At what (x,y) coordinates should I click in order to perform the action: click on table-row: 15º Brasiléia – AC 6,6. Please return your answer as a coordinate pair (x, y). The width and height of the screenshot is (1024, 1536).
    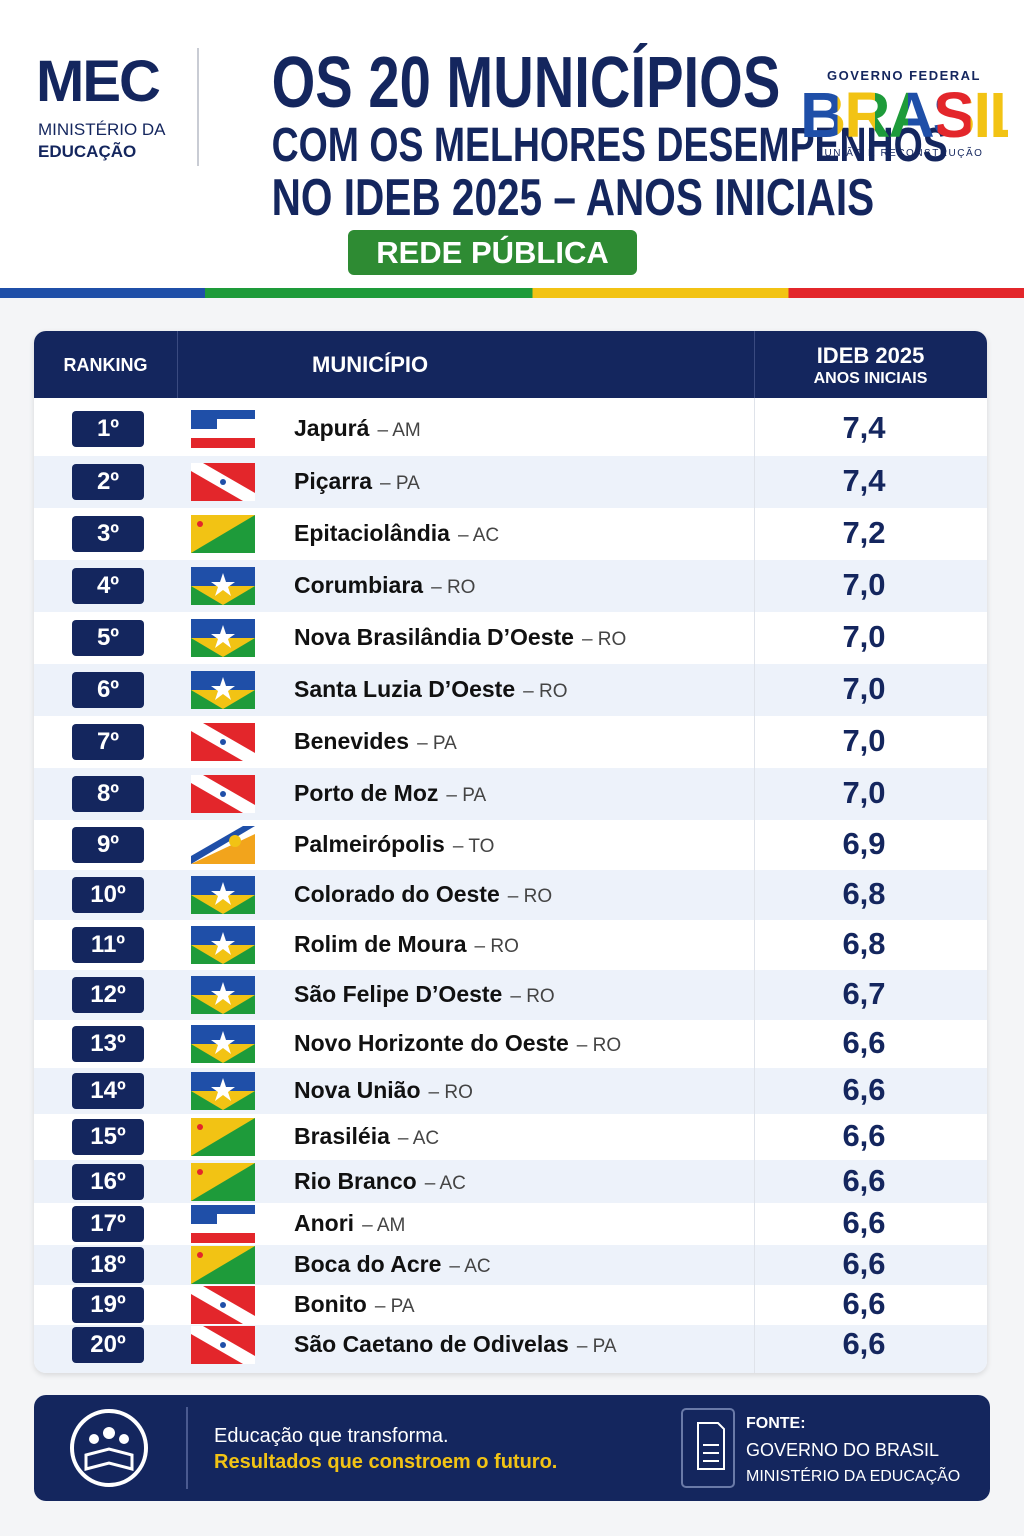
    Looking at the image, I should click on (510, 1137).